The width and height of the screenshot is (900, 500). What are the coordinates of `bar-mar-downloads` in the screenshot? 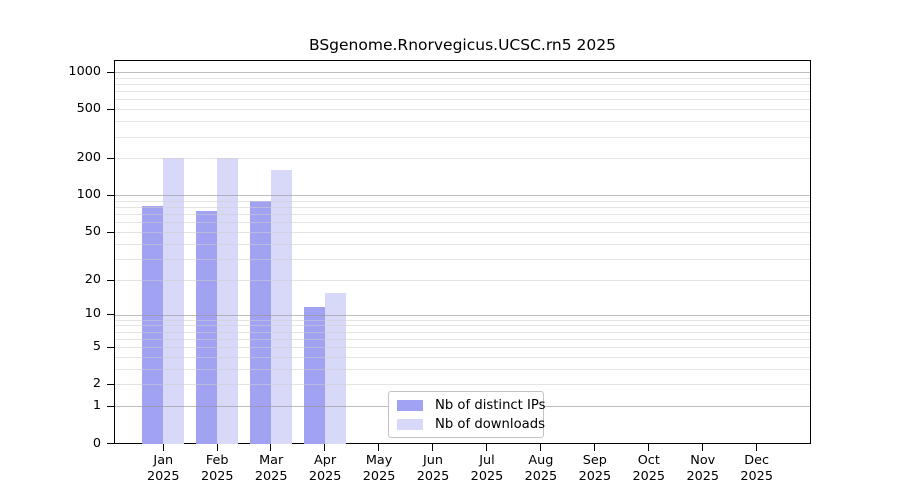 It's located at (281, 306).